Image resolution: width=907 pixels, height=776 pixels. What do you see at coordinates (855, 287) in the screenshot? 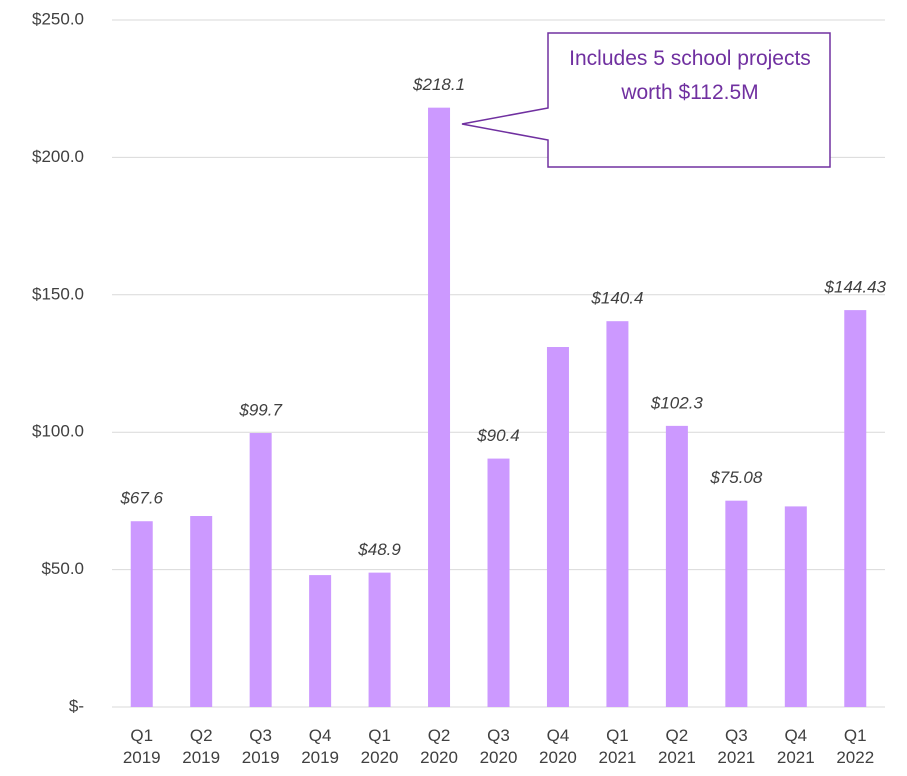
I see `value-label: $144.43` at bounding box center [855, 287].